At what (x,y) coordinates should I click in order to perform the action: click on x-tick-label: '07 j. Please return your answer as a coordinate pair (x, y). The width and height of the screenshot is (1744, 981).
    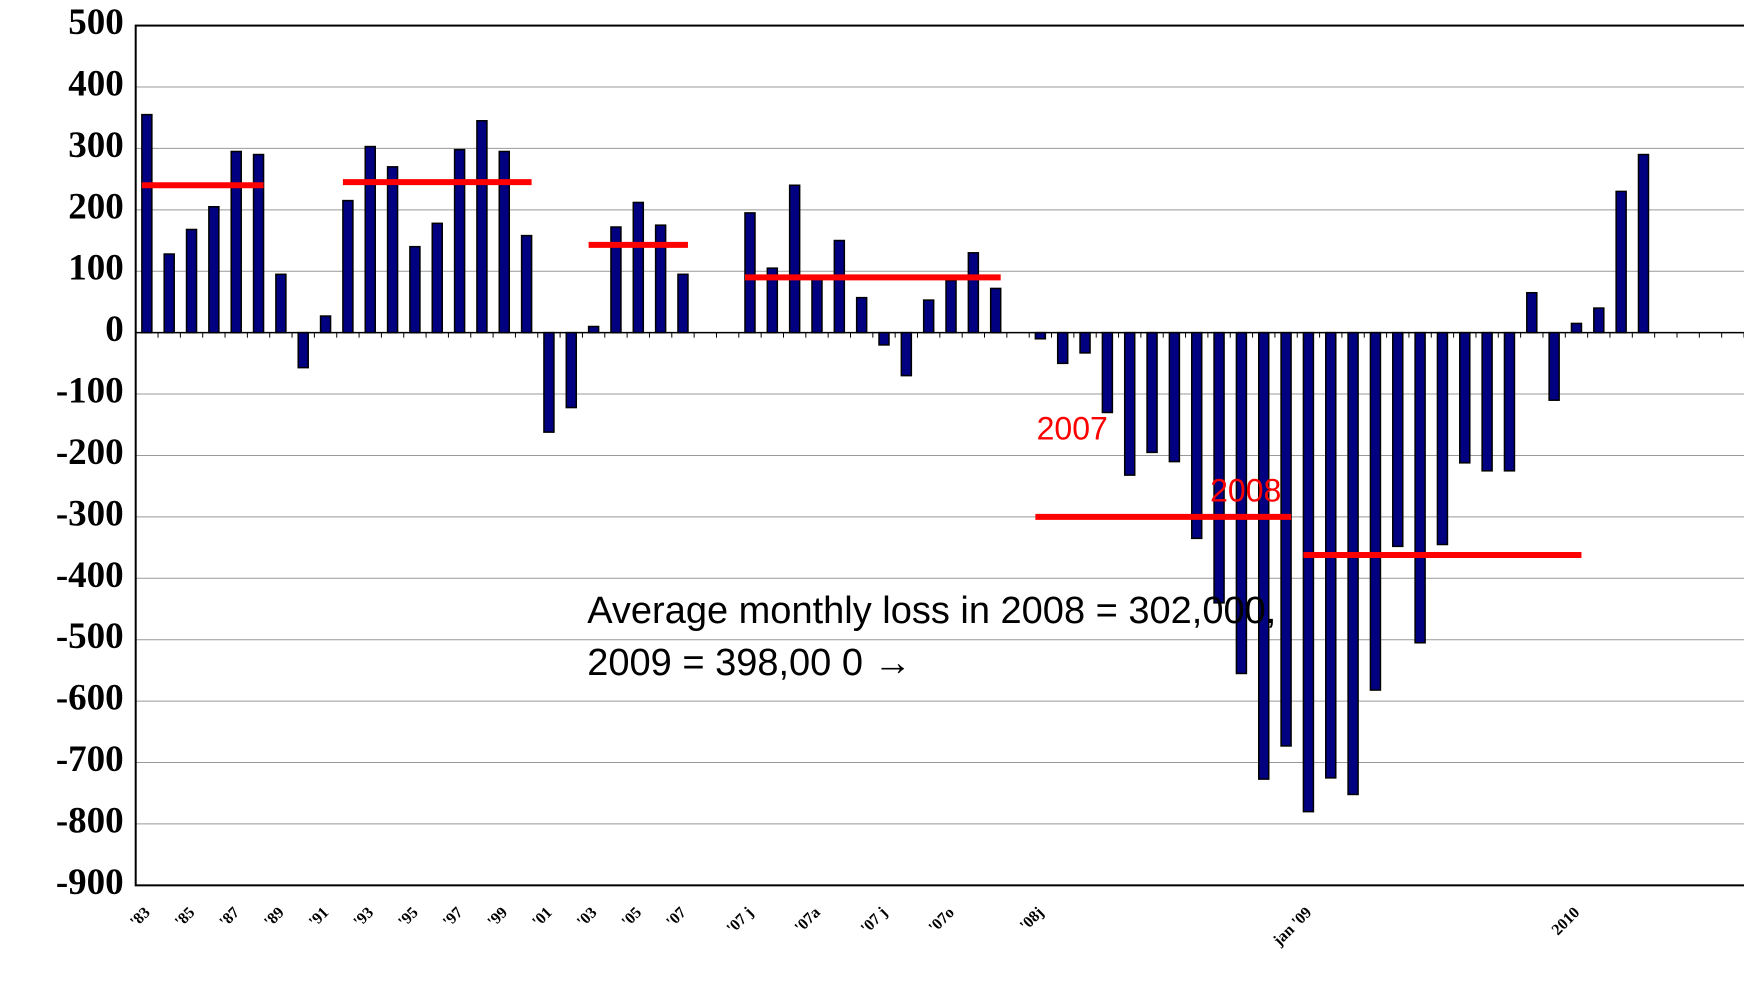
    Looking at the image, I should click on (740, 920).